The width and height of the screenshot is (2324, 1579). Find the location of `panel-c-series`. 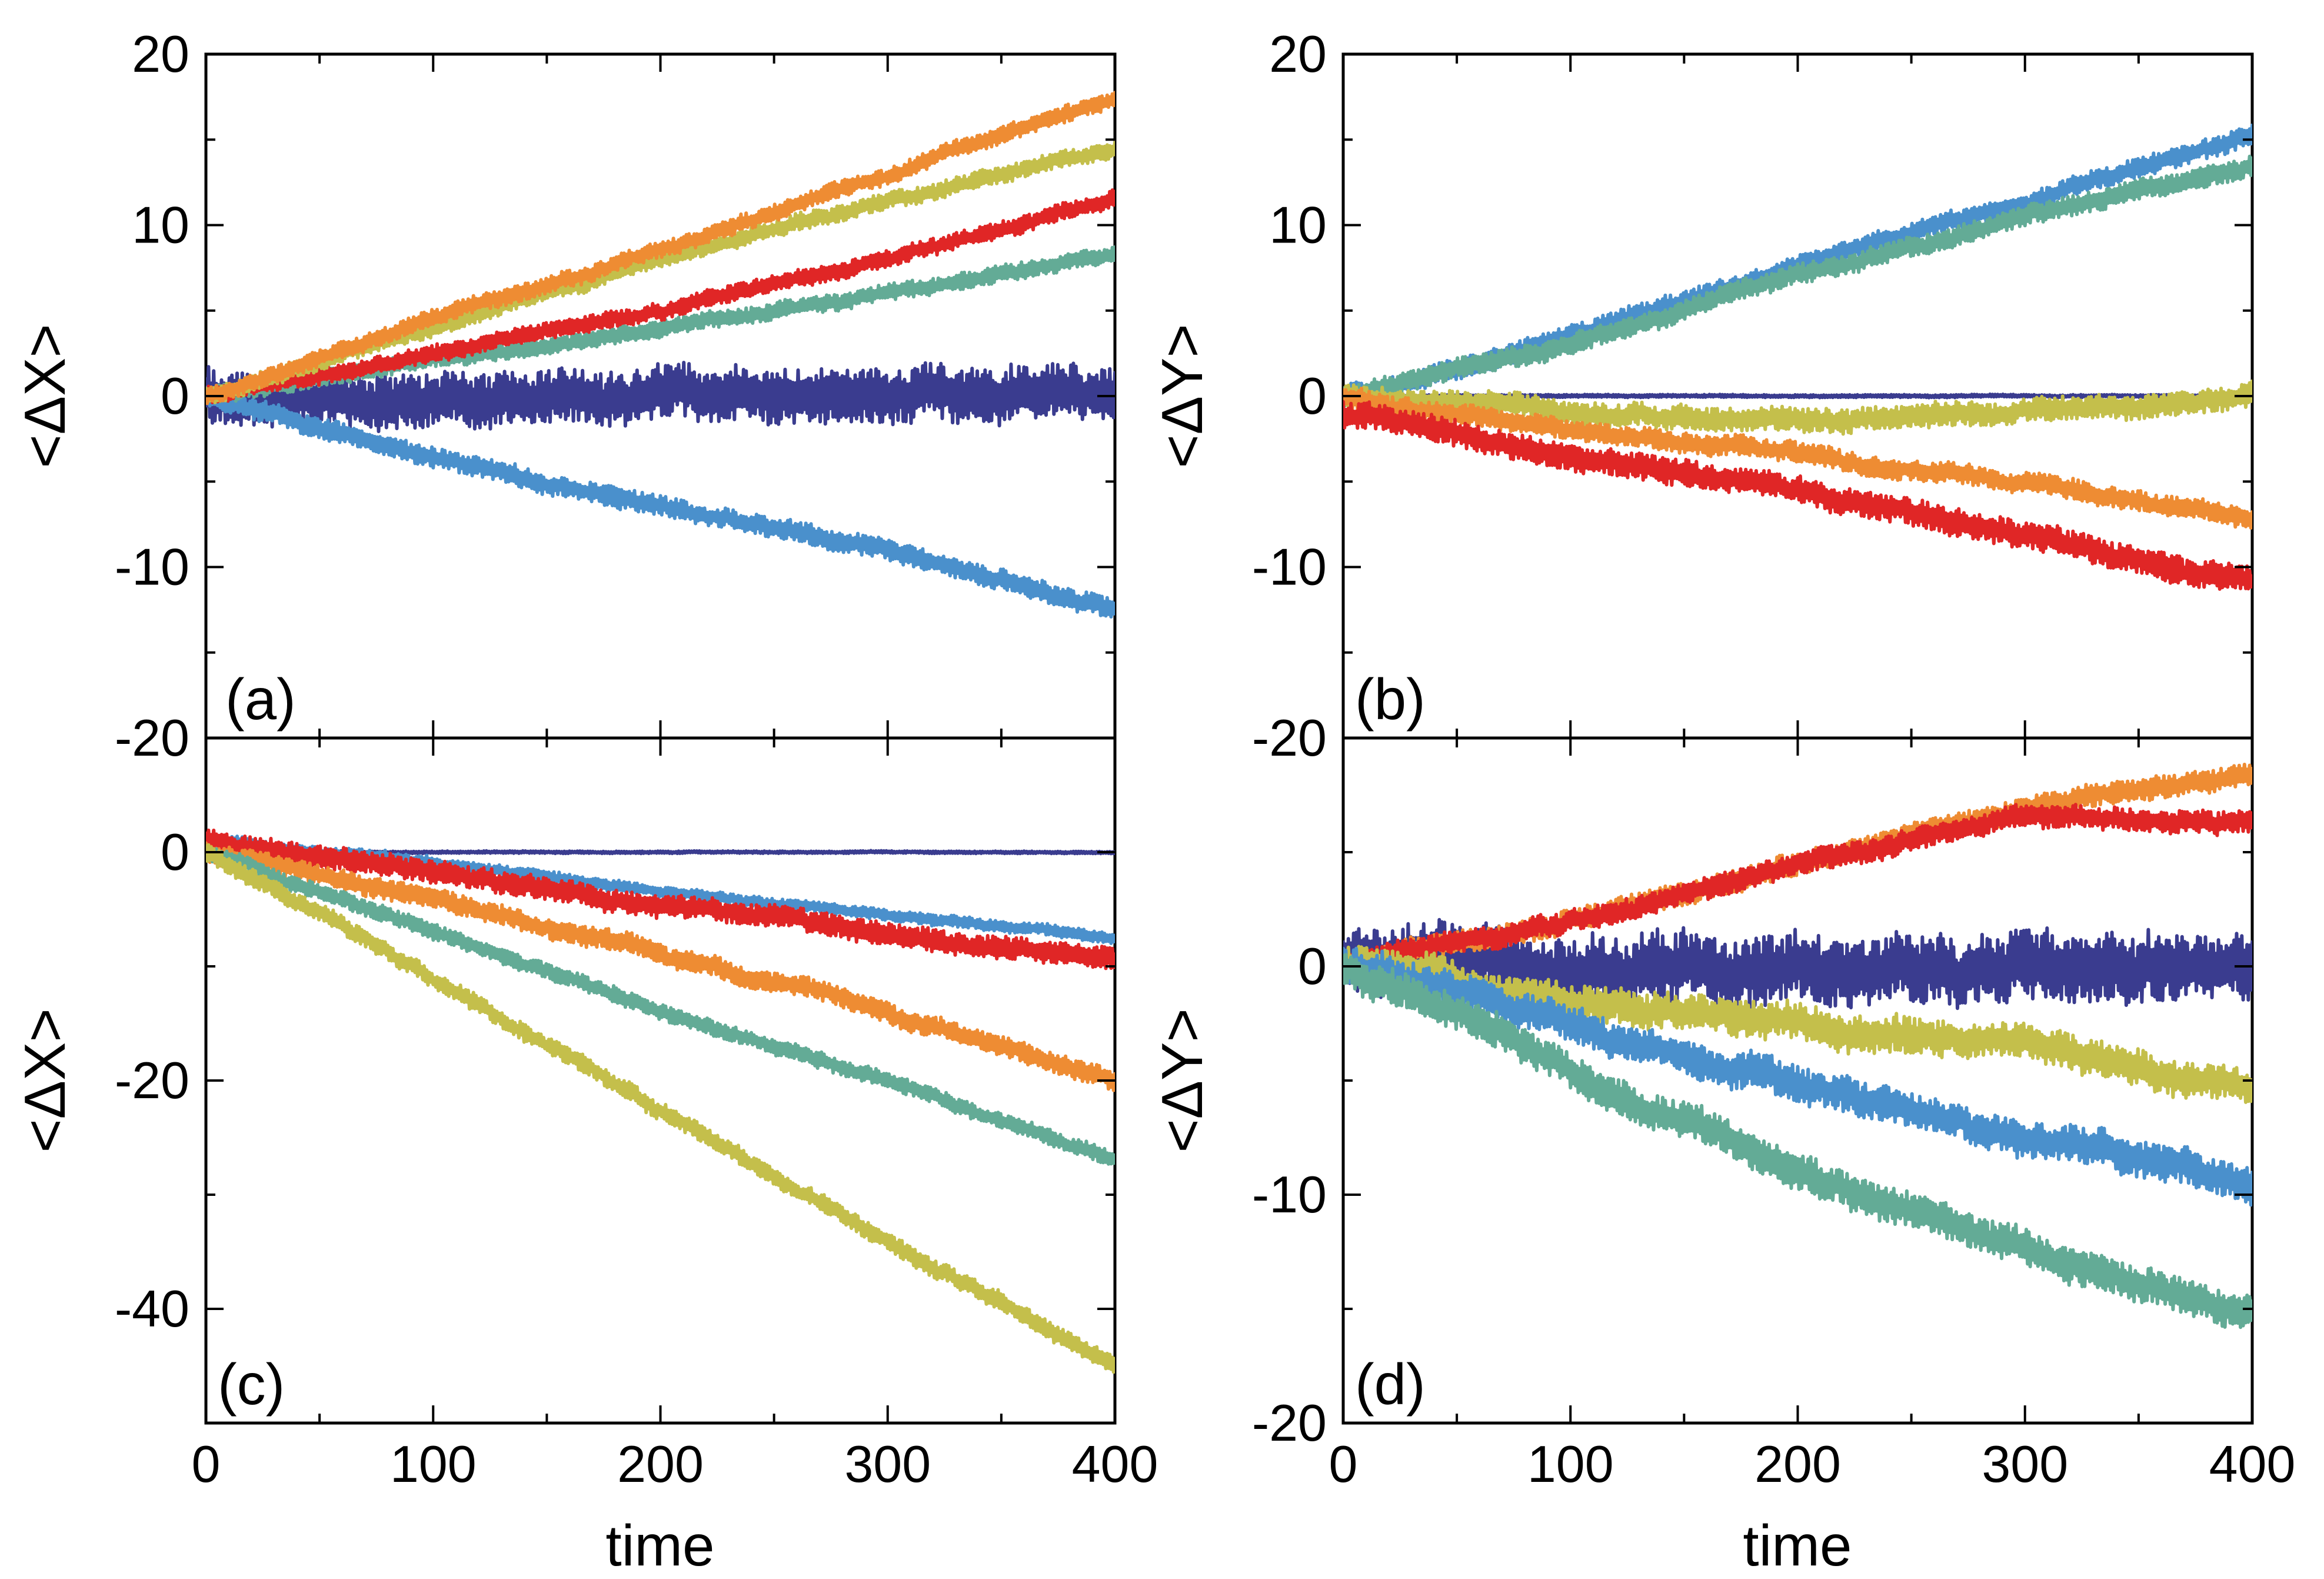

panel-c-series is located at coordinates (661, 1101).